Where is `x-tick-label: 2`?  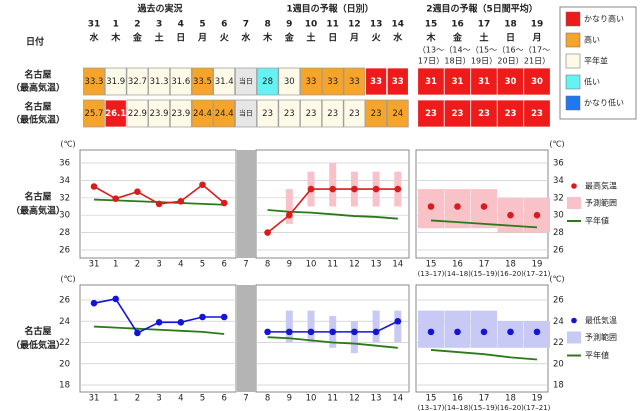 x-tick-label: 2 is located at coordinates (137, 265).